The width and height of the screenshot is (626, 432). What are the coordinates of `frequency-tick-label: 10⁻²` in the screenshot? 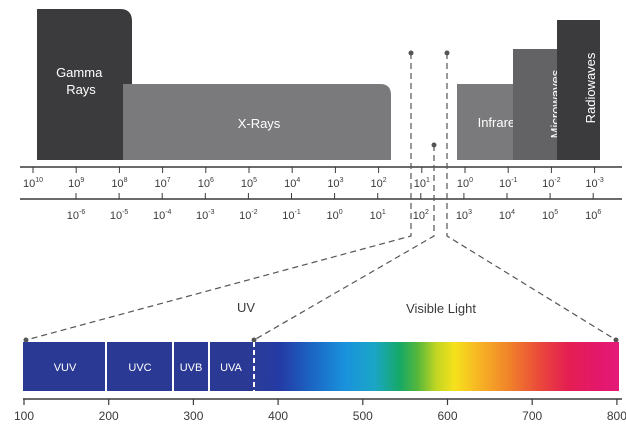 It's located at (551, 183).